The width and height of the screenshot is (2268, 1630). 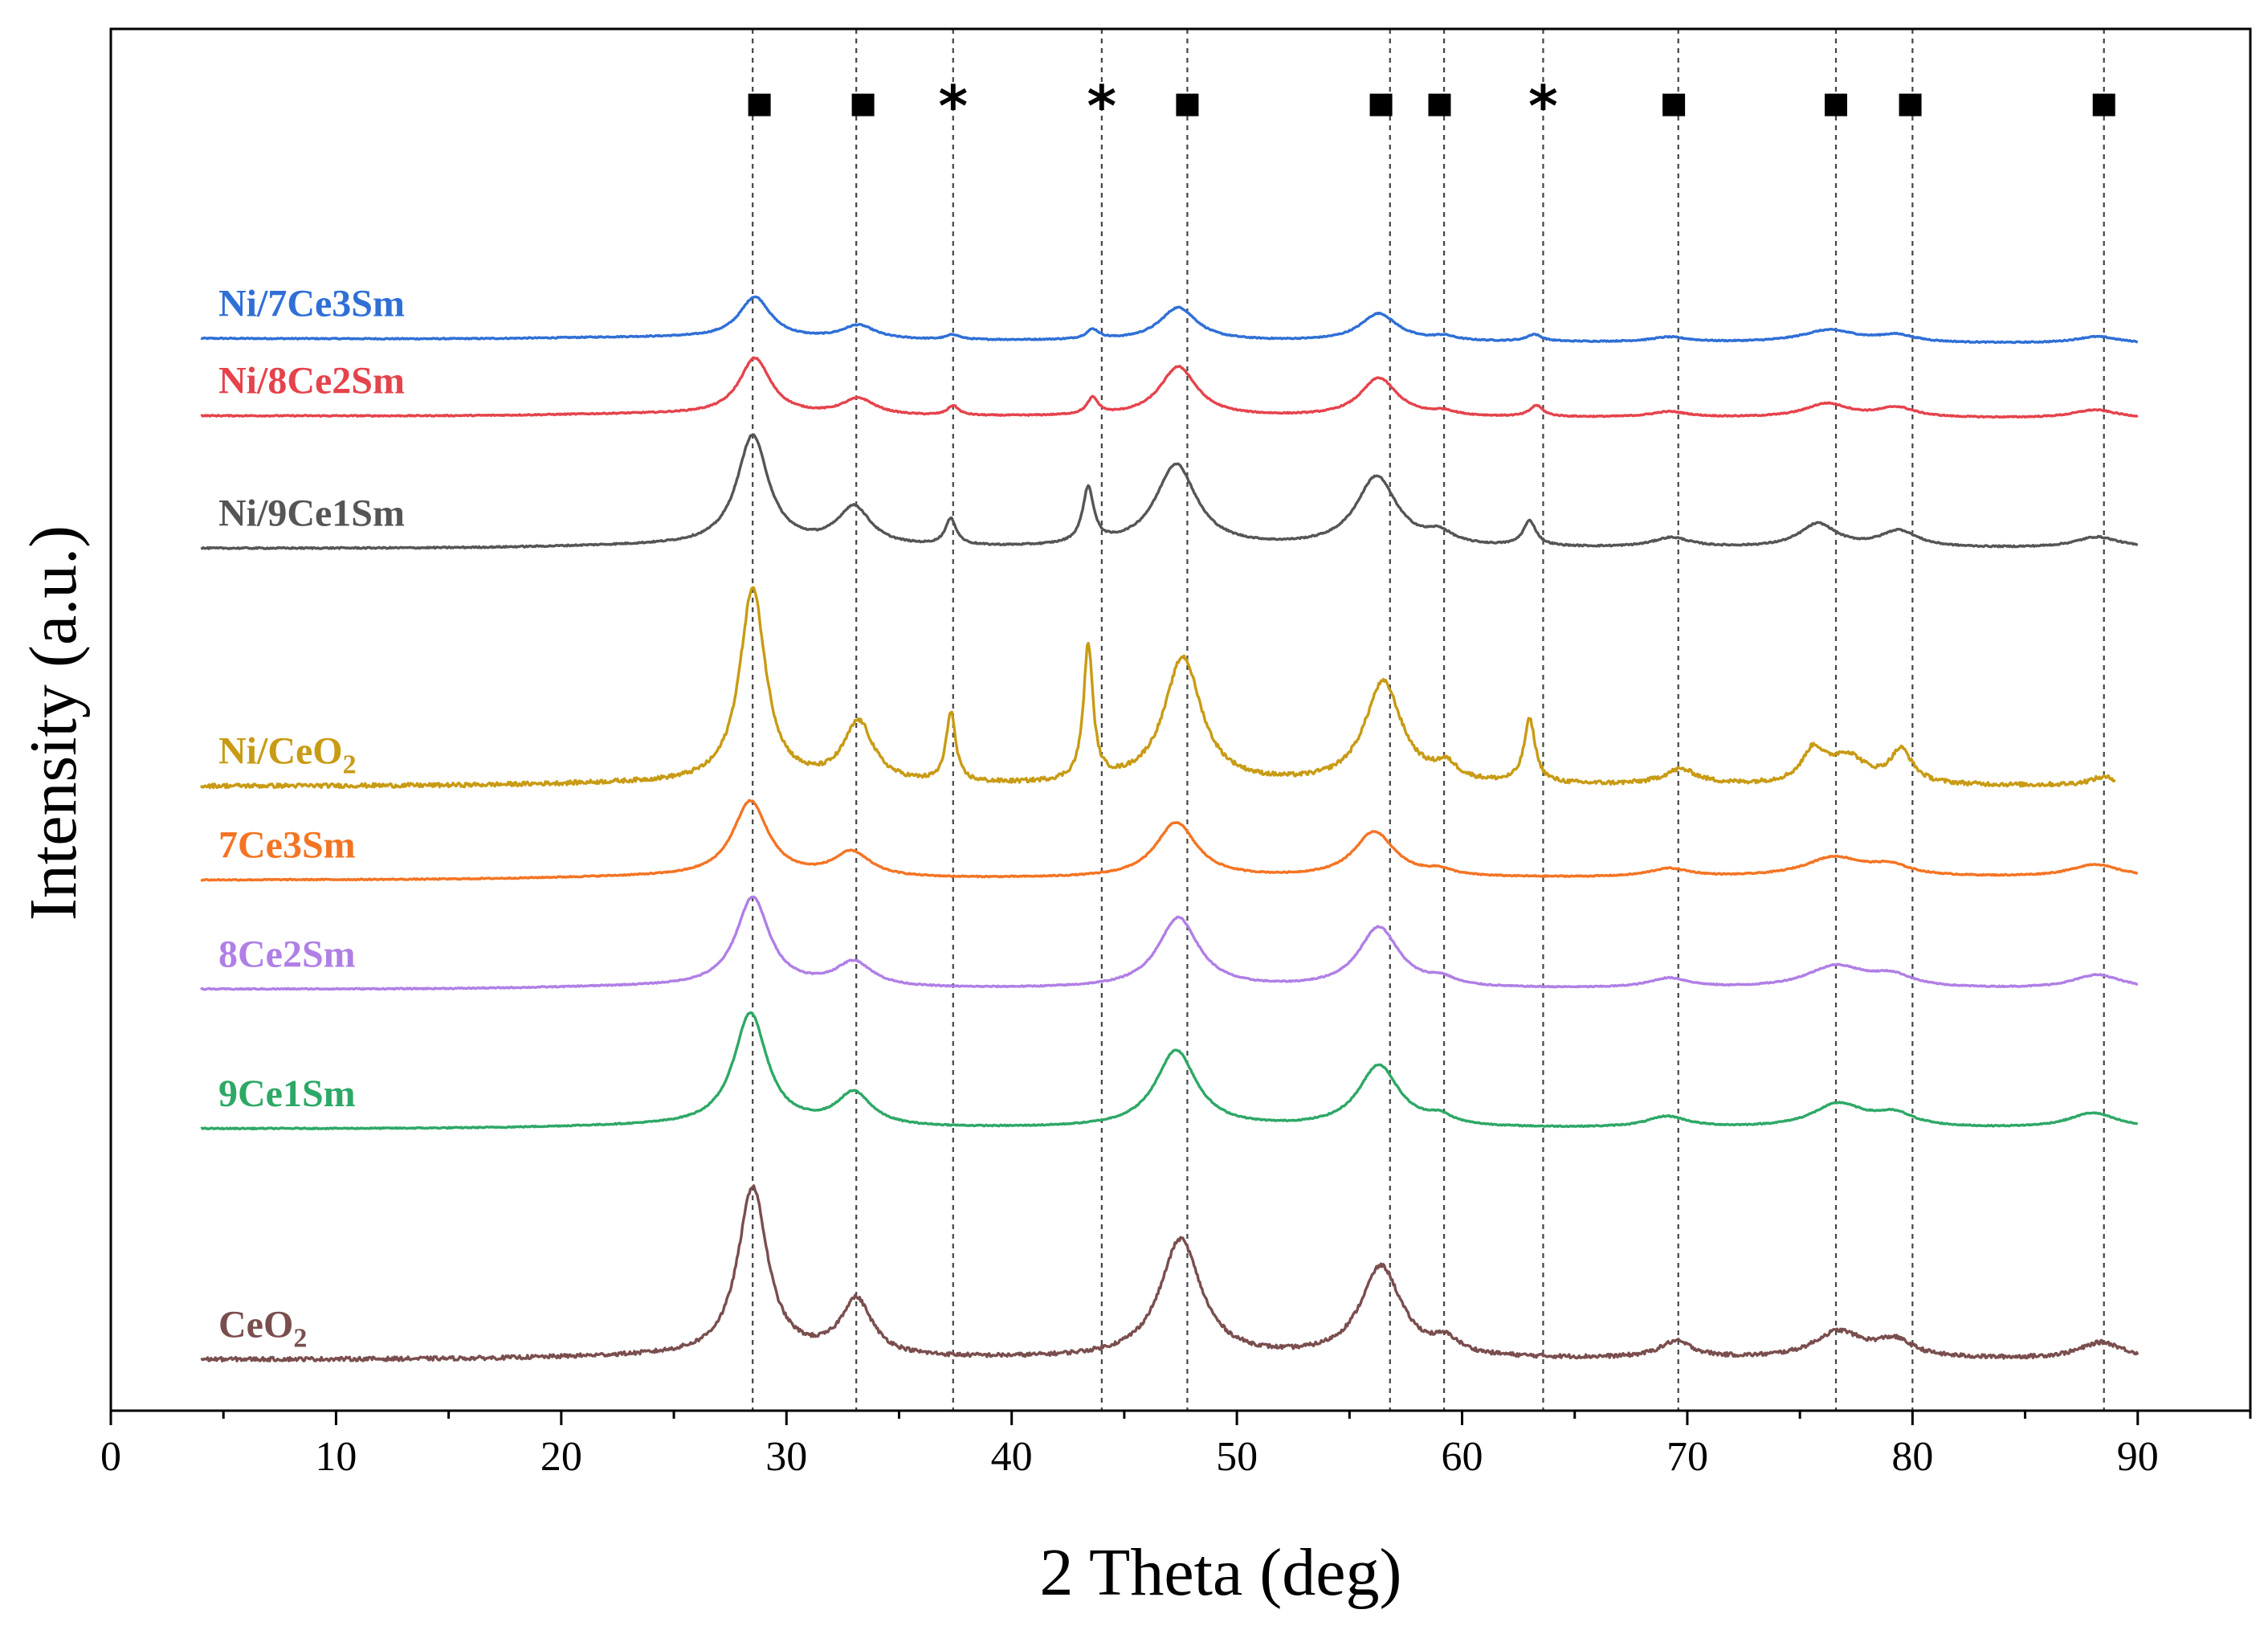 I want to click on x-tick-label: 50, so click(x=1237, y=1457).